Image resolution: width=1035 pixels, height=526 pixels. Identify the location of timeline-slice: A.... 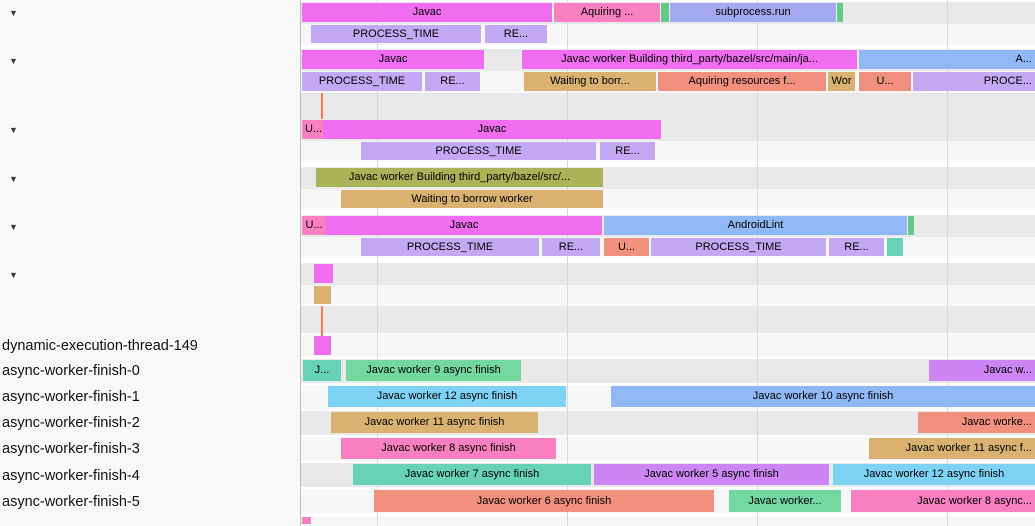
(947, 59).